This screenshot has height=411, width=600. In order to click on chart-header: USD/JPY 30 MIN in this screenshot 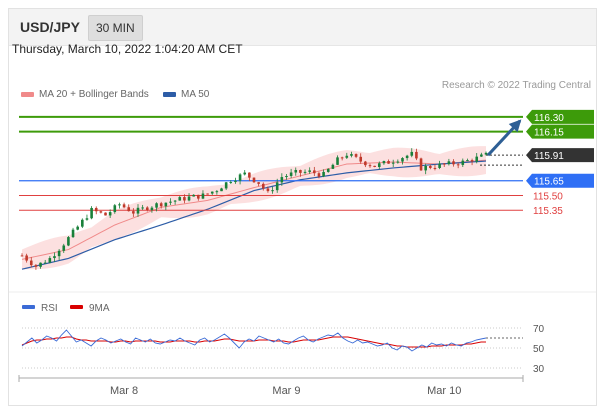, I will do `click(302, 27)`.